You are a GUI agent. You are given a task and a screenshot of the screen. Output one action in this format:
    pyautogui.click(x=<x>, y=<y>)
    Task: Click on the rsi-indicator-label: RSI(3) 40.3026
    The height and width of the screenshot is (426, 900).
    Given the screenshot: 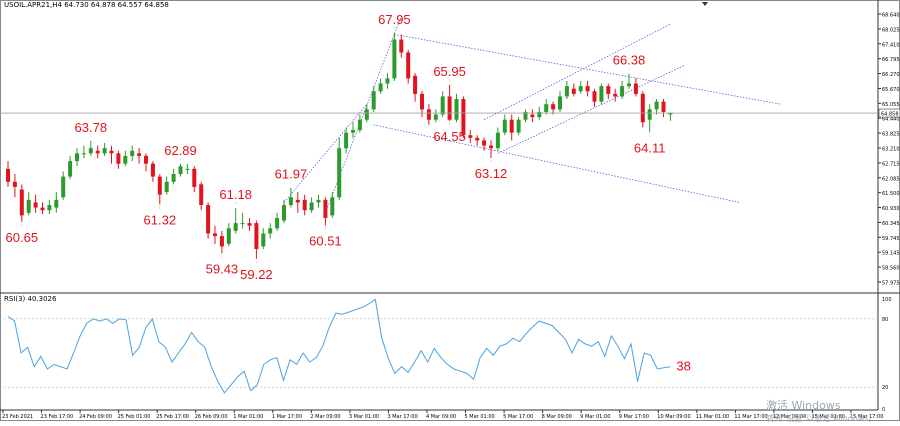 What is the action you would take?
    pyautogui.click(x=30, y=299)
    